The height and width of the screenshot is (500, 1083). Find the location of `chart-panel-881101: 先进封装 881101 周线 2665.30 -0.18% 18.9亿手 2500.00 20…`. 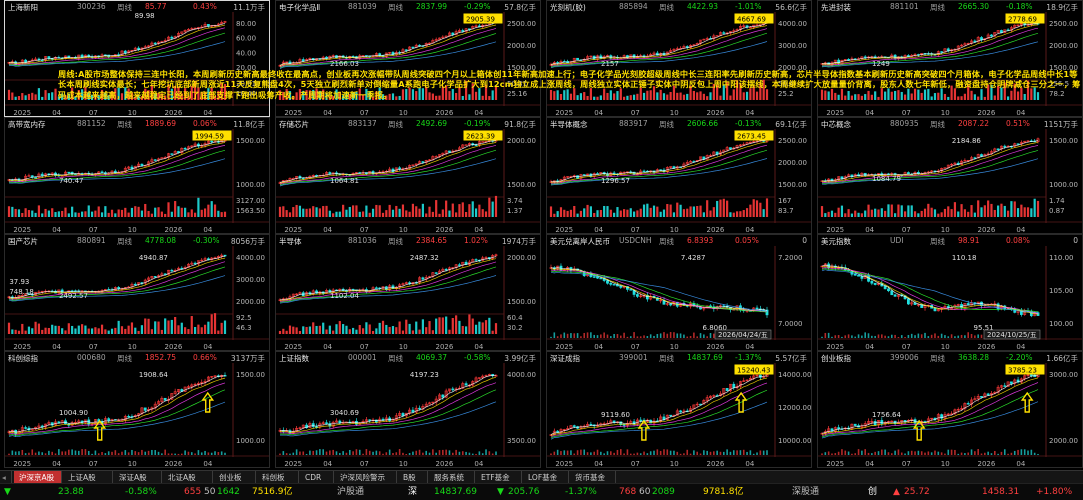

chart-panel-881101: 先进封装 881101 周线 2665.30 -0.18% 18.9亿手 2500.00 20… is located at coordinates (950, 58).